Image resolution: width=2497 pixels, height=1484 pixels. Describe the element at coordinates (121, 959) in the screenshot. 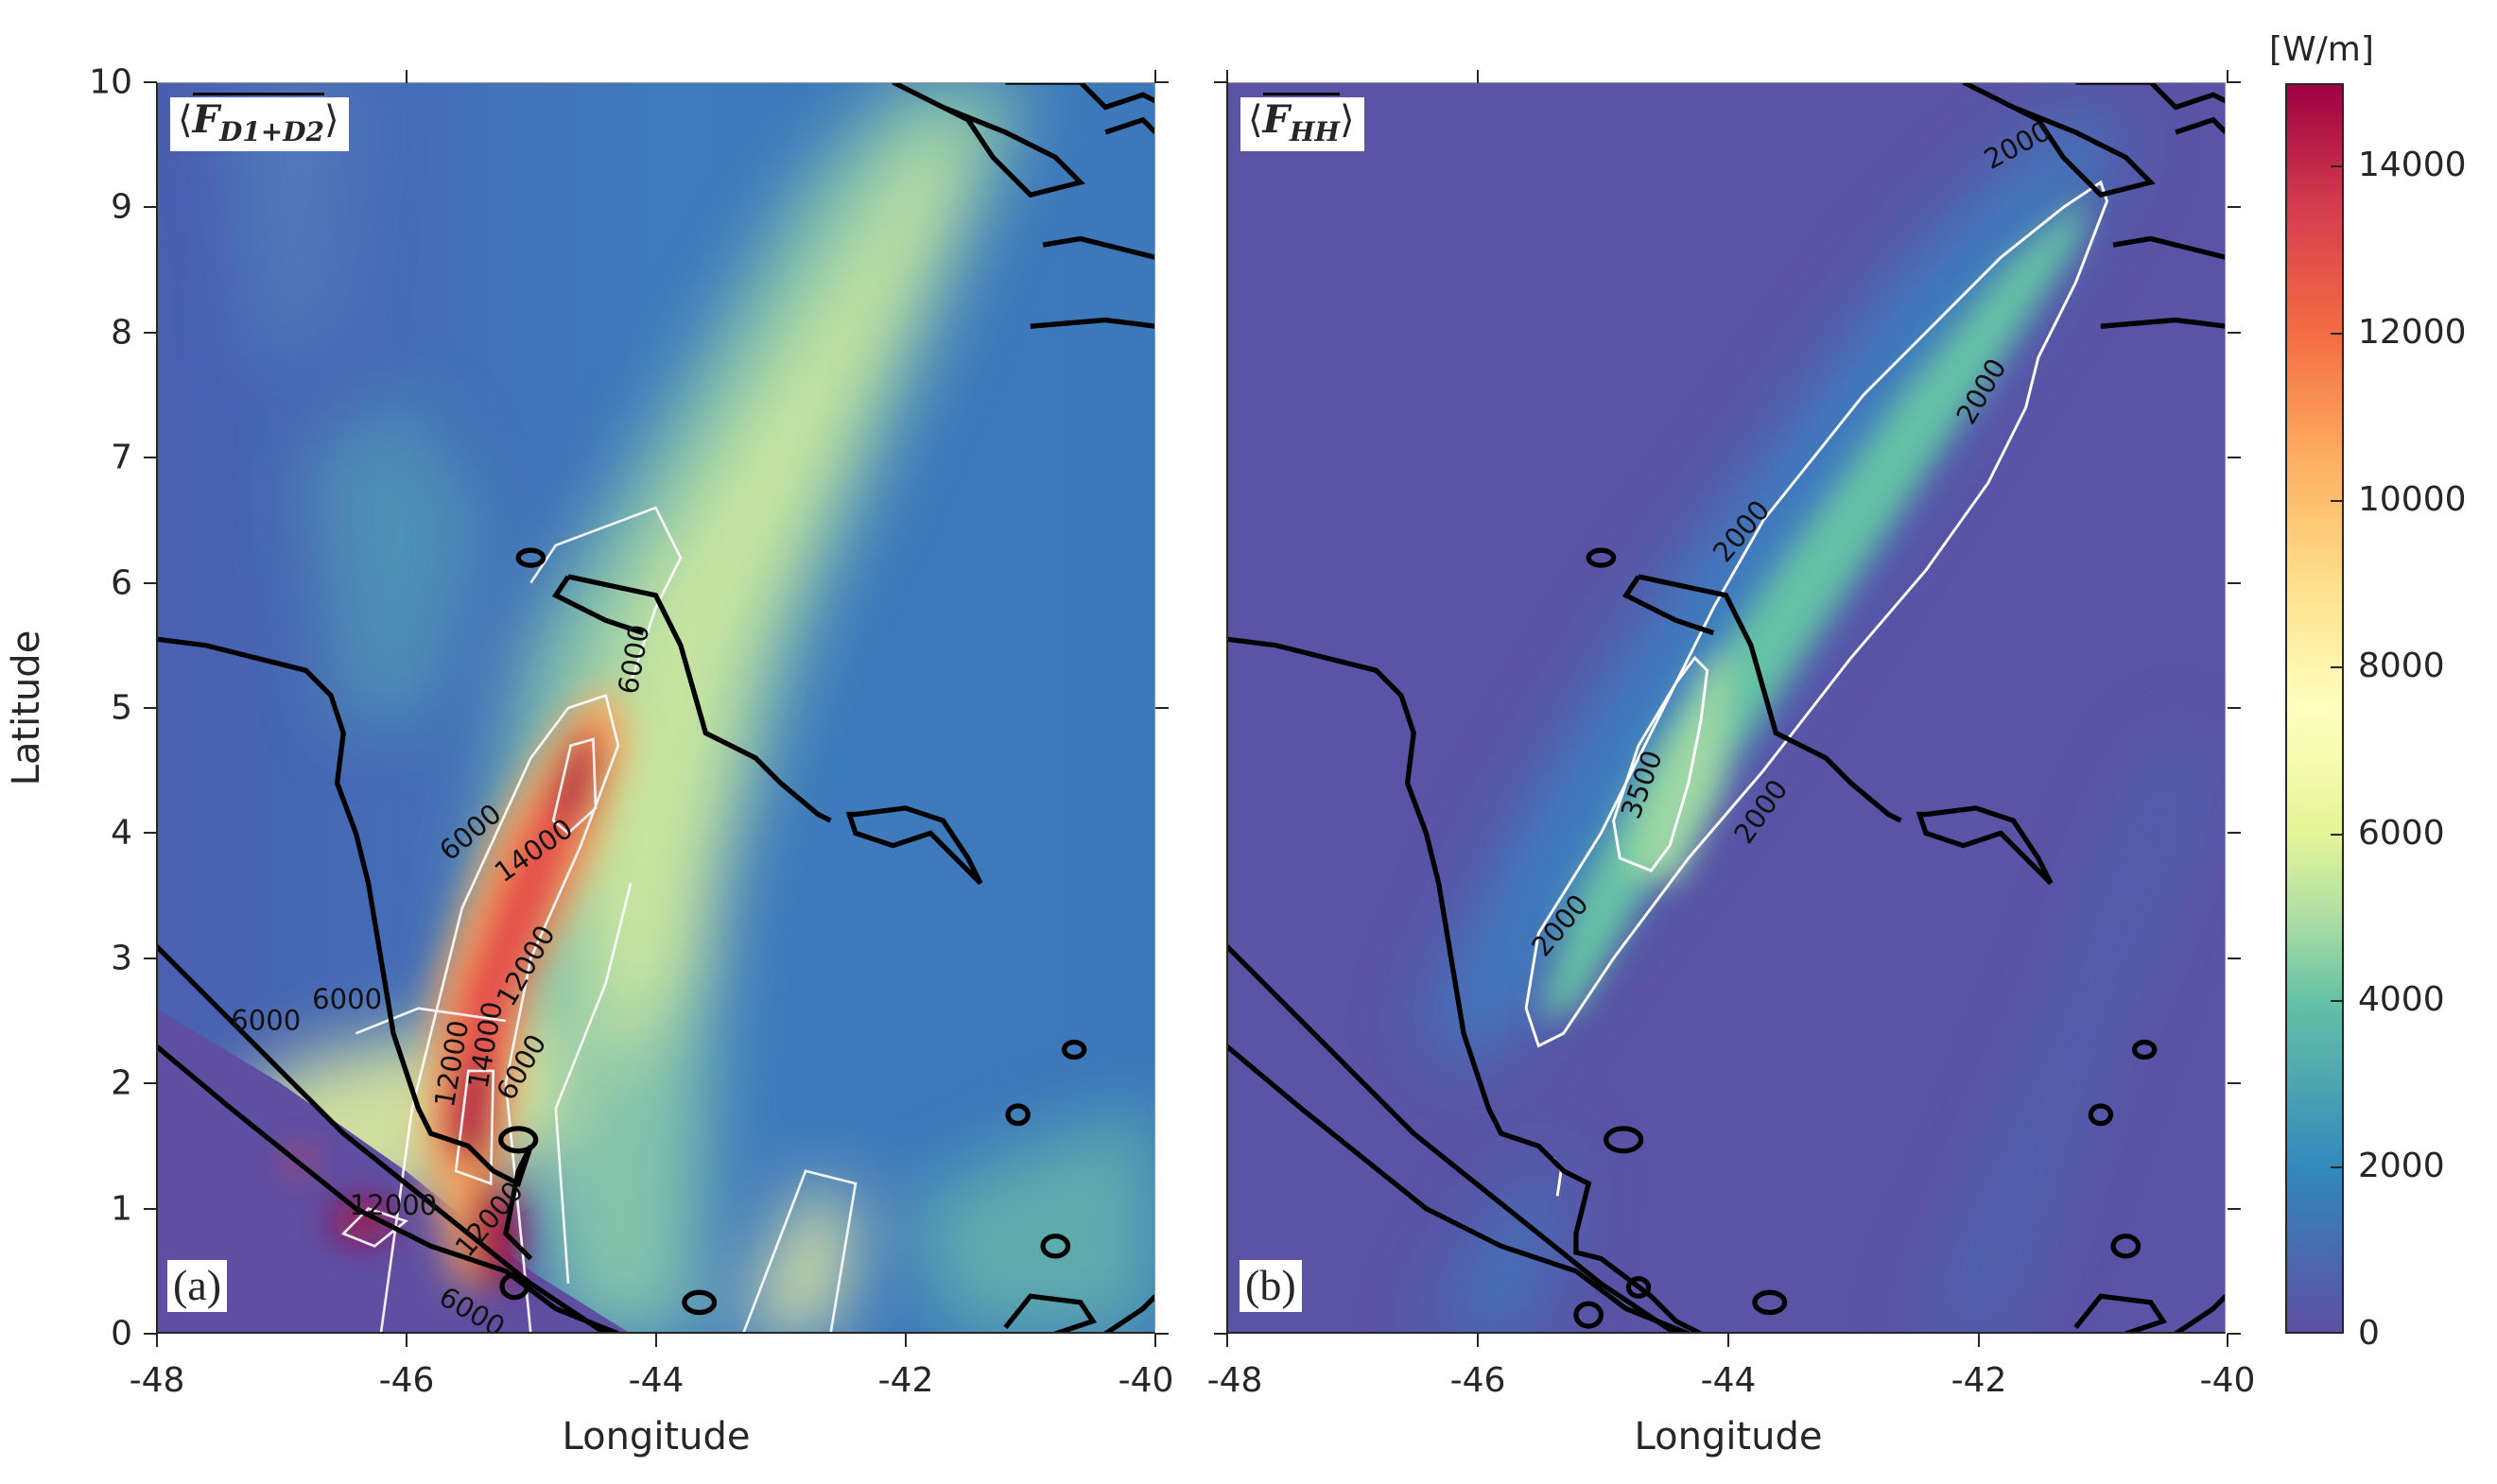

I see `y-tick-label: 3` at that location.